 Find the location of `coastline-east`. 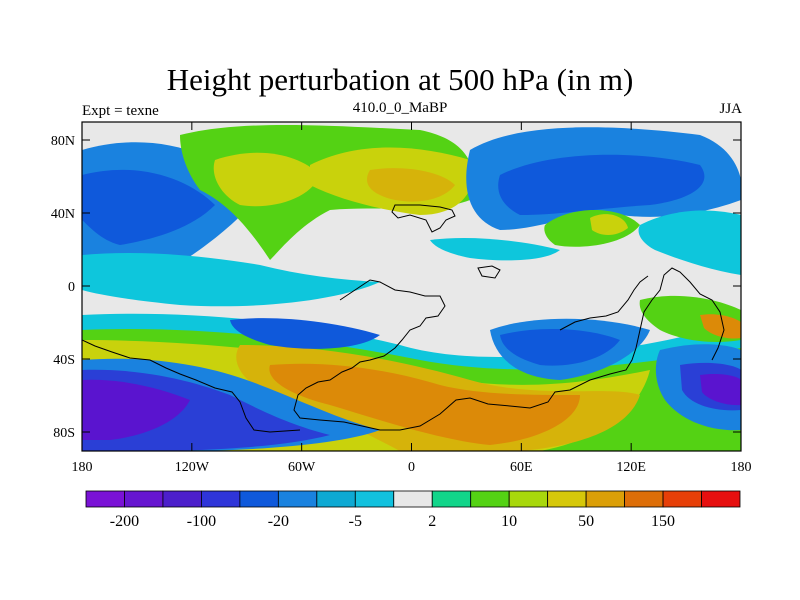

coastline-east is located at coordinates (604, 303).